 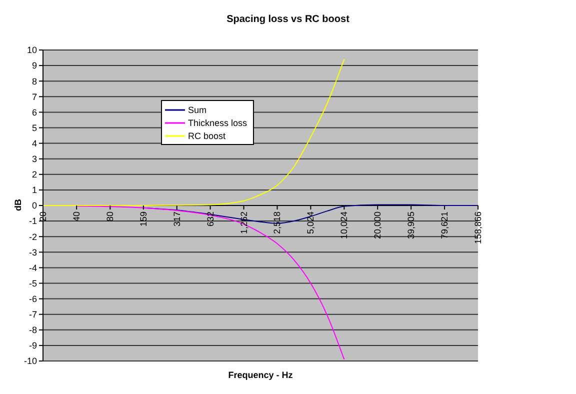 What do you see at coordinates (177, 219) in the screenshot?
I see `x-tick-label: 317` at bounding box center [177, 219].